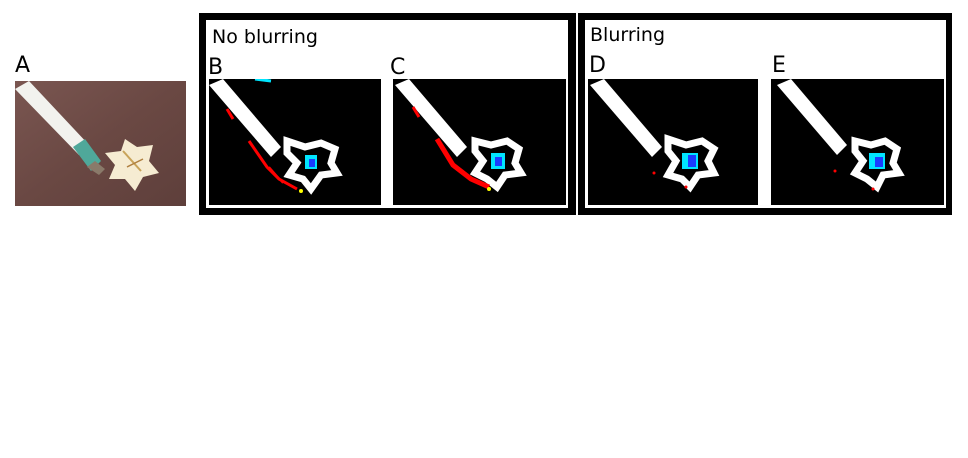 The height and width of the screenshot is (458, 968). I want to click on blurring-header, so click(765, 49).